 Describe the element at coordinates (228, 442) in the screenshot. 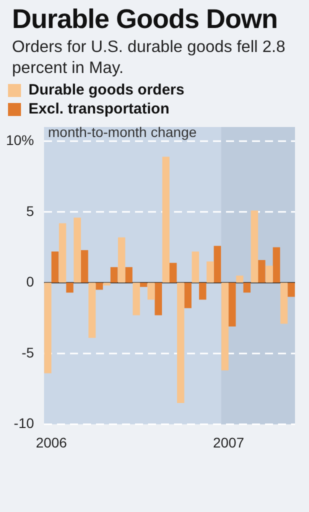

I see `x-tick-label: 2007` at that location.